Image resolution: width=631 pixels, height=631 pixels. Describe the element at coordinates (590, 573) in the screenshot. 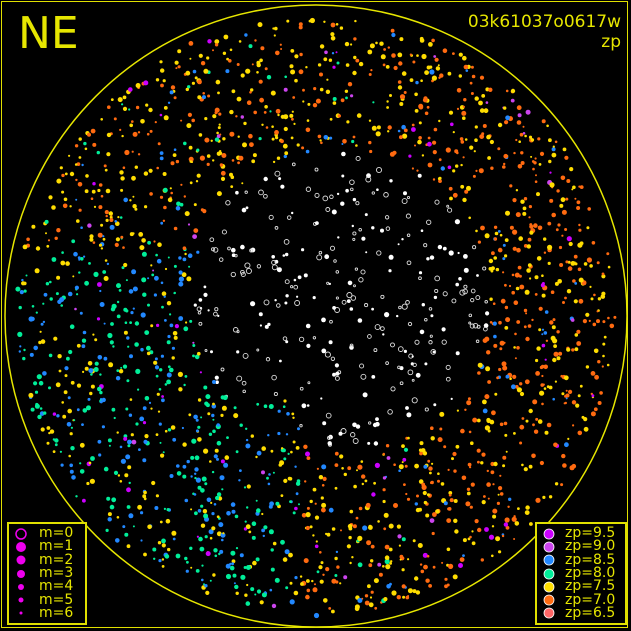

I see `legend-zp-label: zp=8.0` at that location.